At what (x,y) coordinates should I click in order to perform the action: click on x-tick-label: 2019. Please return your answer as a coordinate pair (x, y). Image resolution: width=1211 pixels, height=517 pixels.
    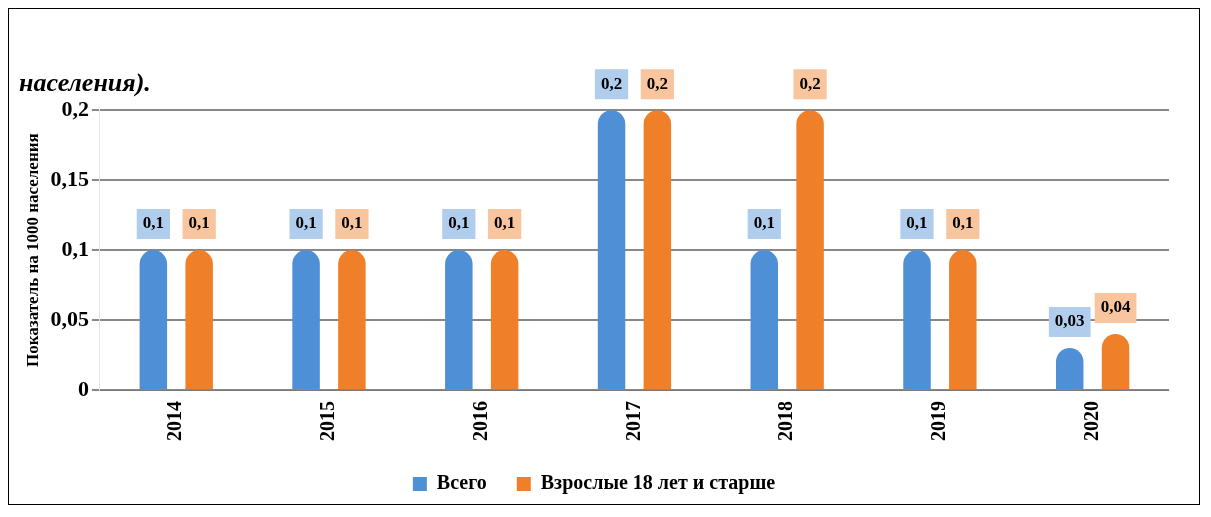
    Looking at the image, I should click on (938, 421).